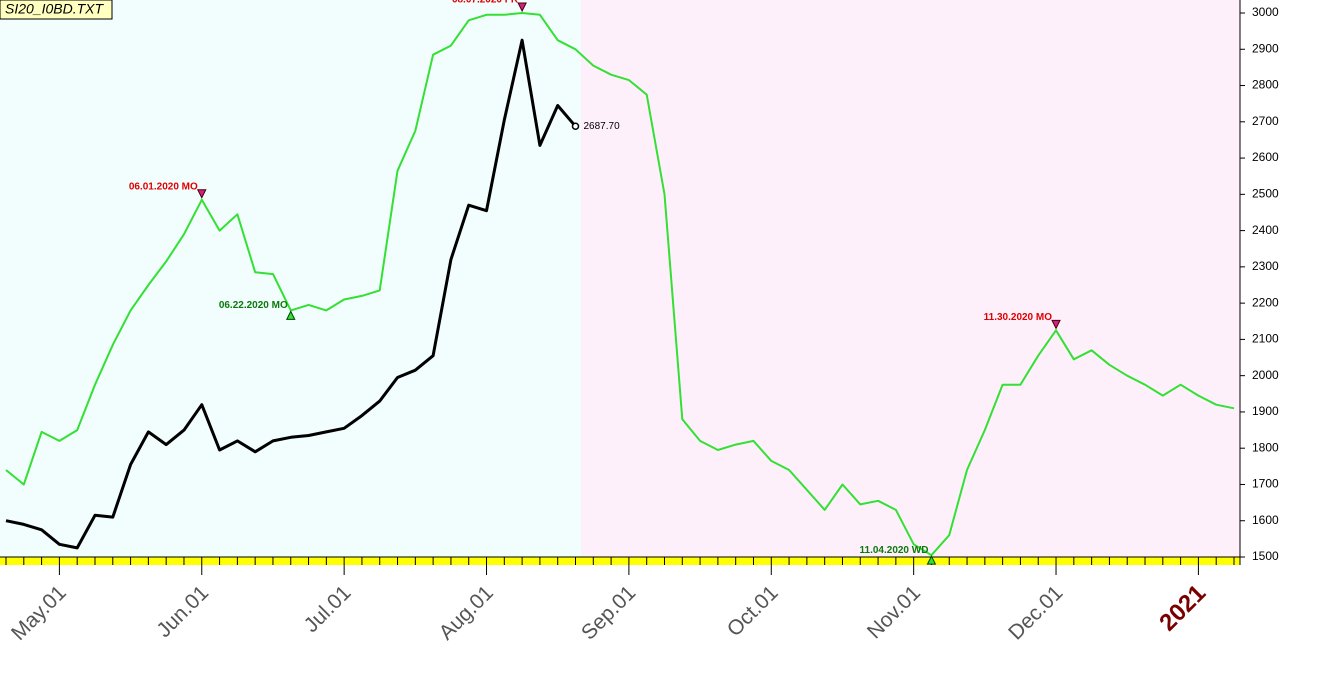 This screenshot has height=689, width=1319. I want to click on y-tick-label: 1500, so click(1265, 556).